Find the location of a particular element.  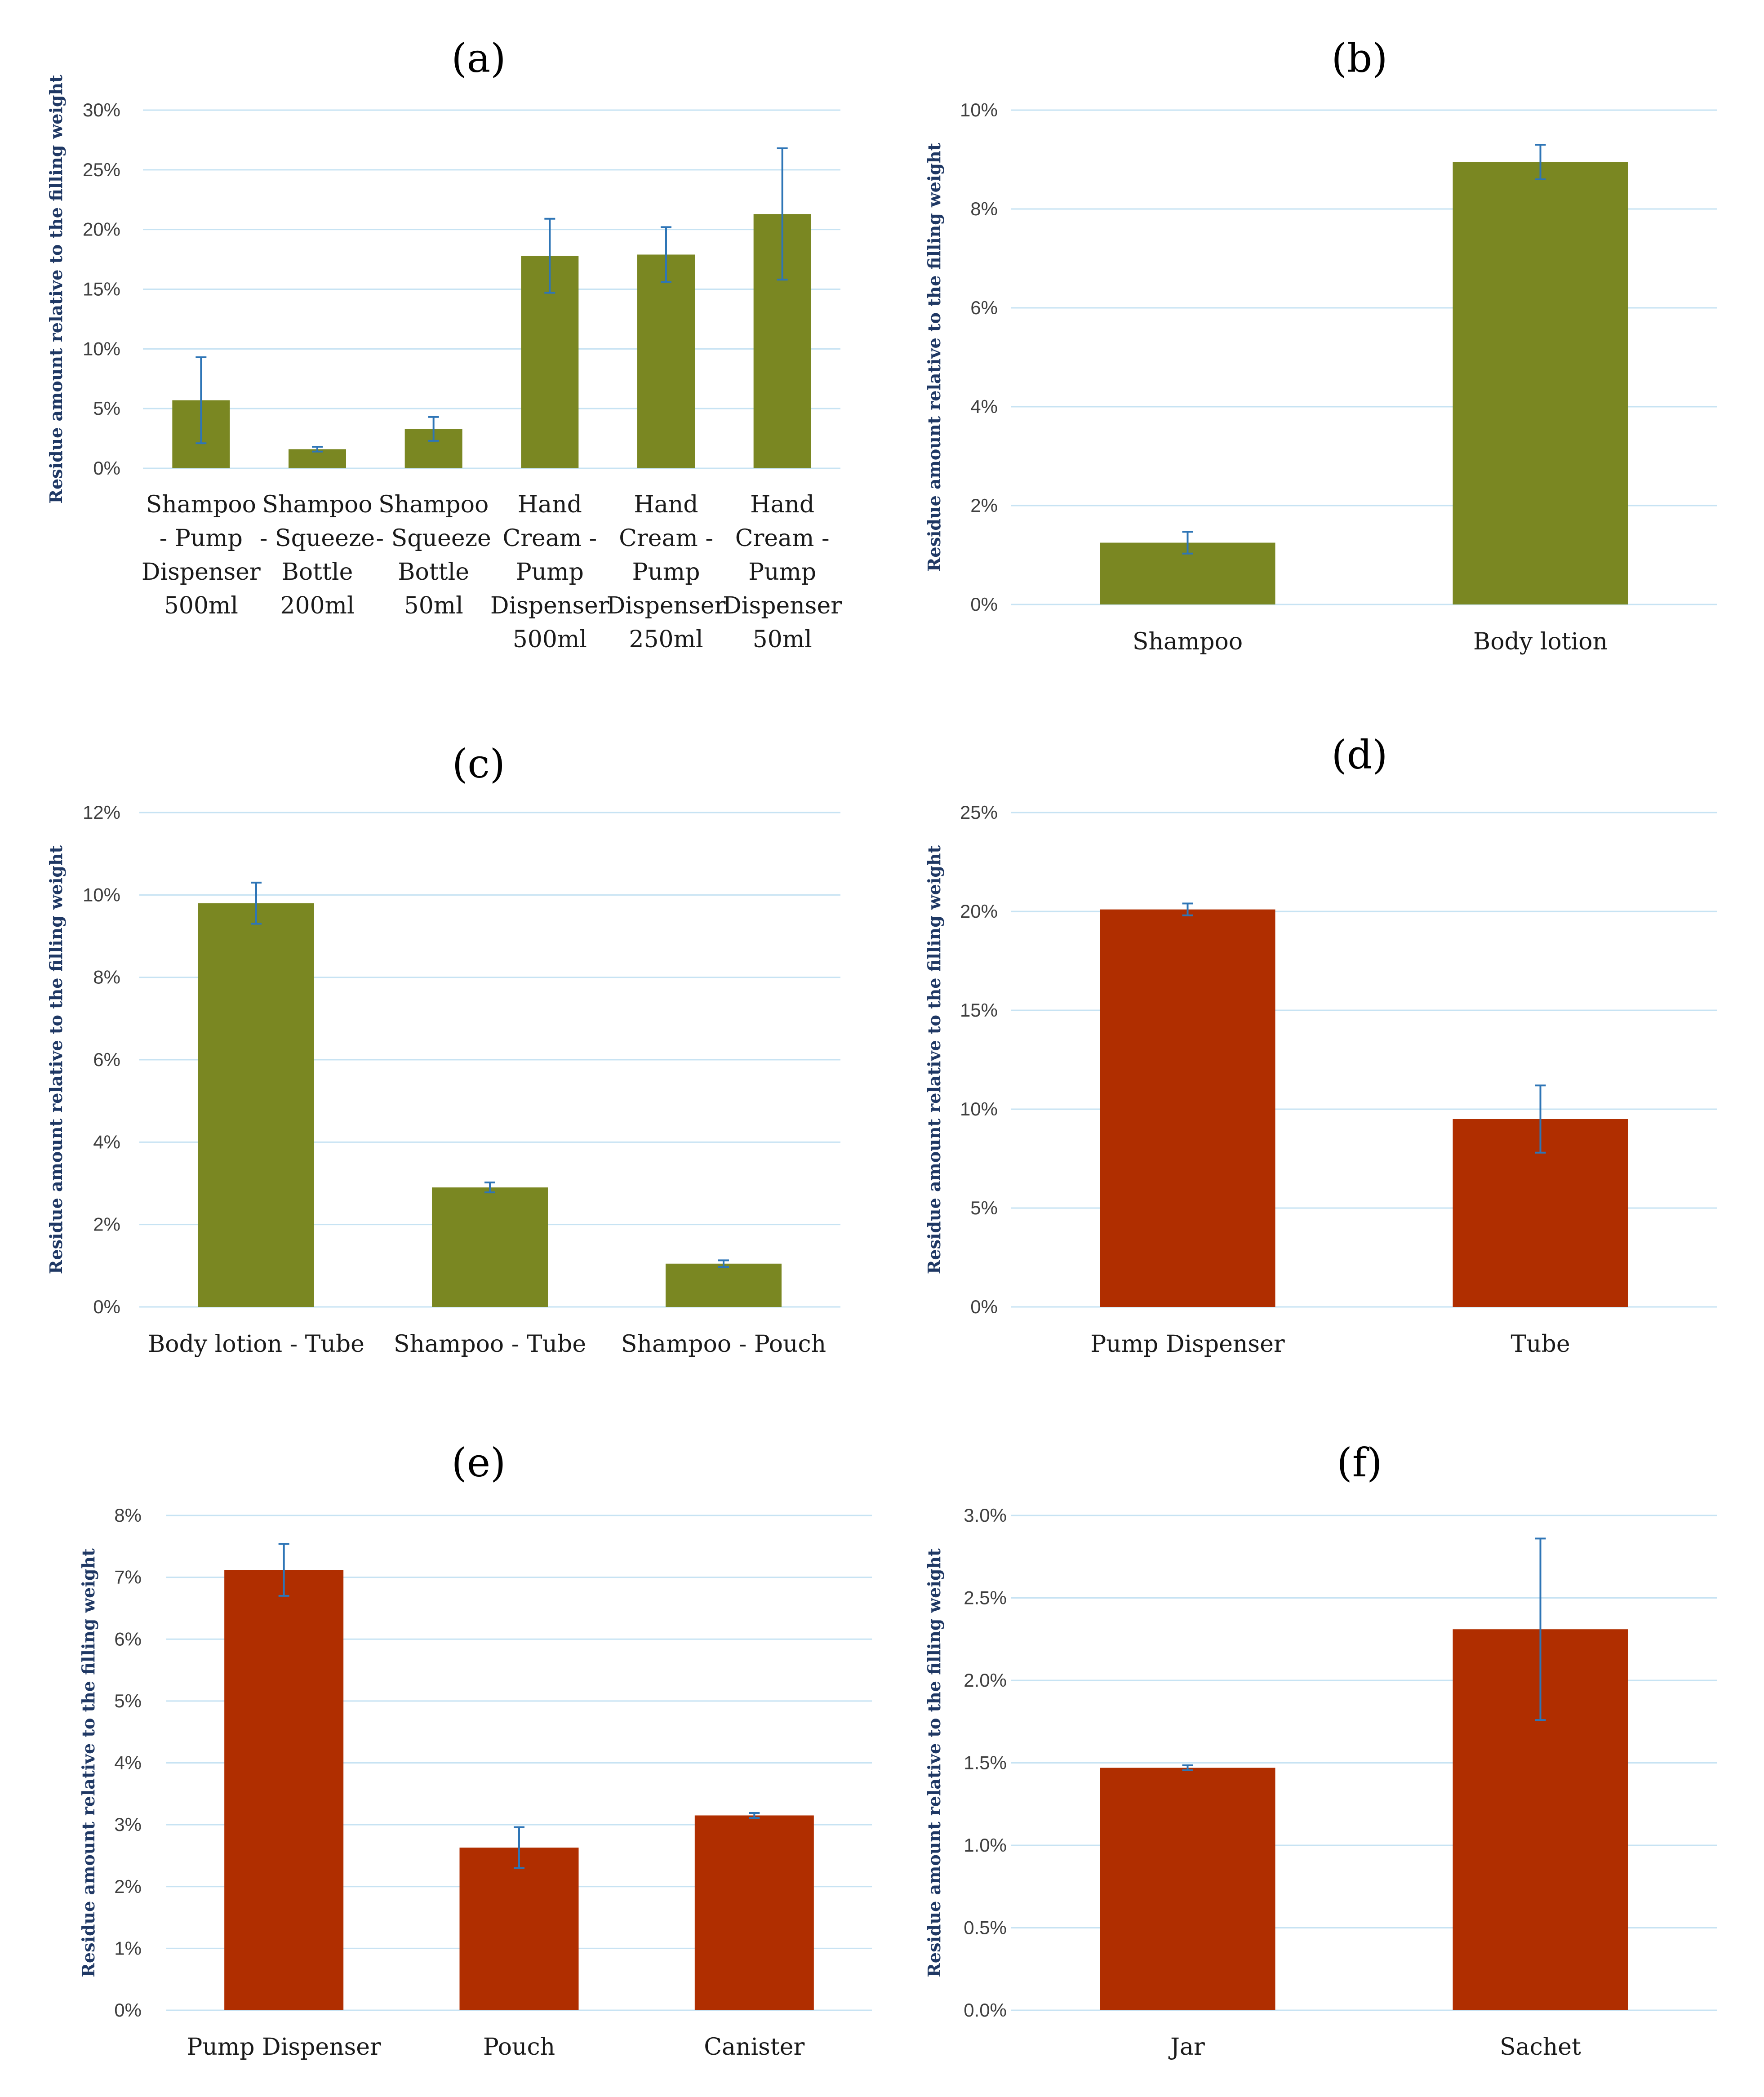

x-category-label: - Pump is located at coordinates (201, 538).